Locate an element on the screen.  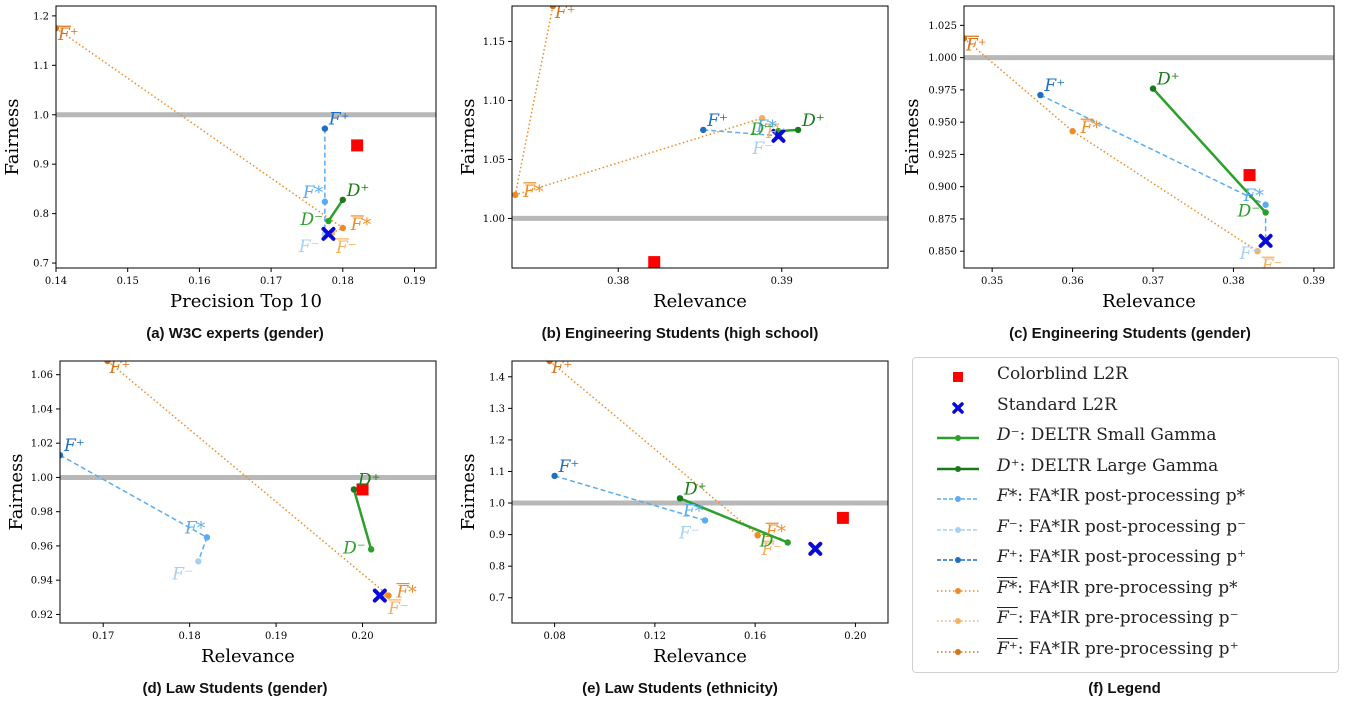
y-tick-label: 0.96 is located at coordinates (42, 546).